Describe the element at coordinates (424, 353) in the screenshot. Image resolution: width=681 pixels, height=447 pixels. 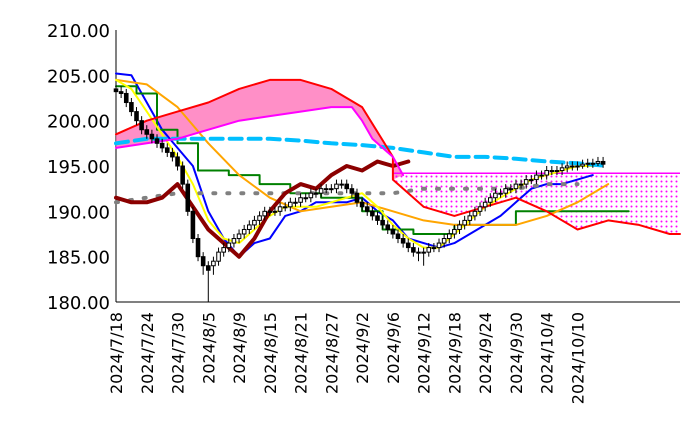
I see `x-tick-label: 2024/9/12` at that location.